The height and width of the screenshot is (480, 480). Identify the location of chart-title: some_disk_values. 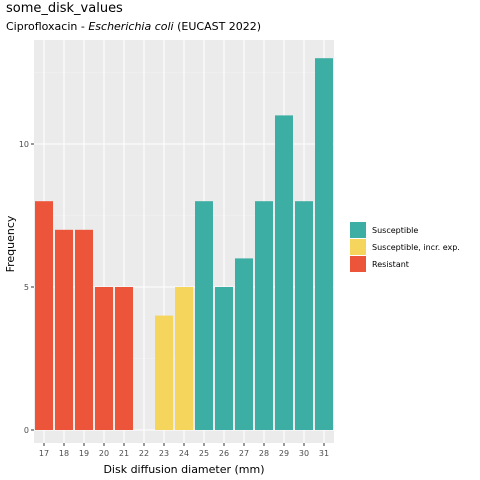
(64, 8).